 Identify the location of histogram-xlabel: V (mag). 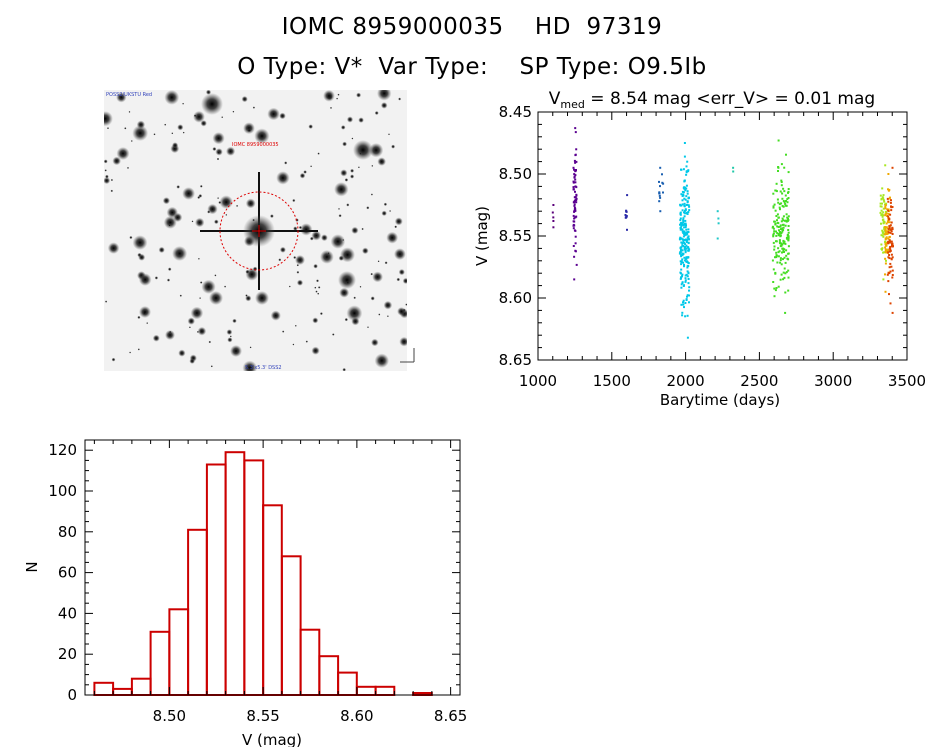
(272, 739).